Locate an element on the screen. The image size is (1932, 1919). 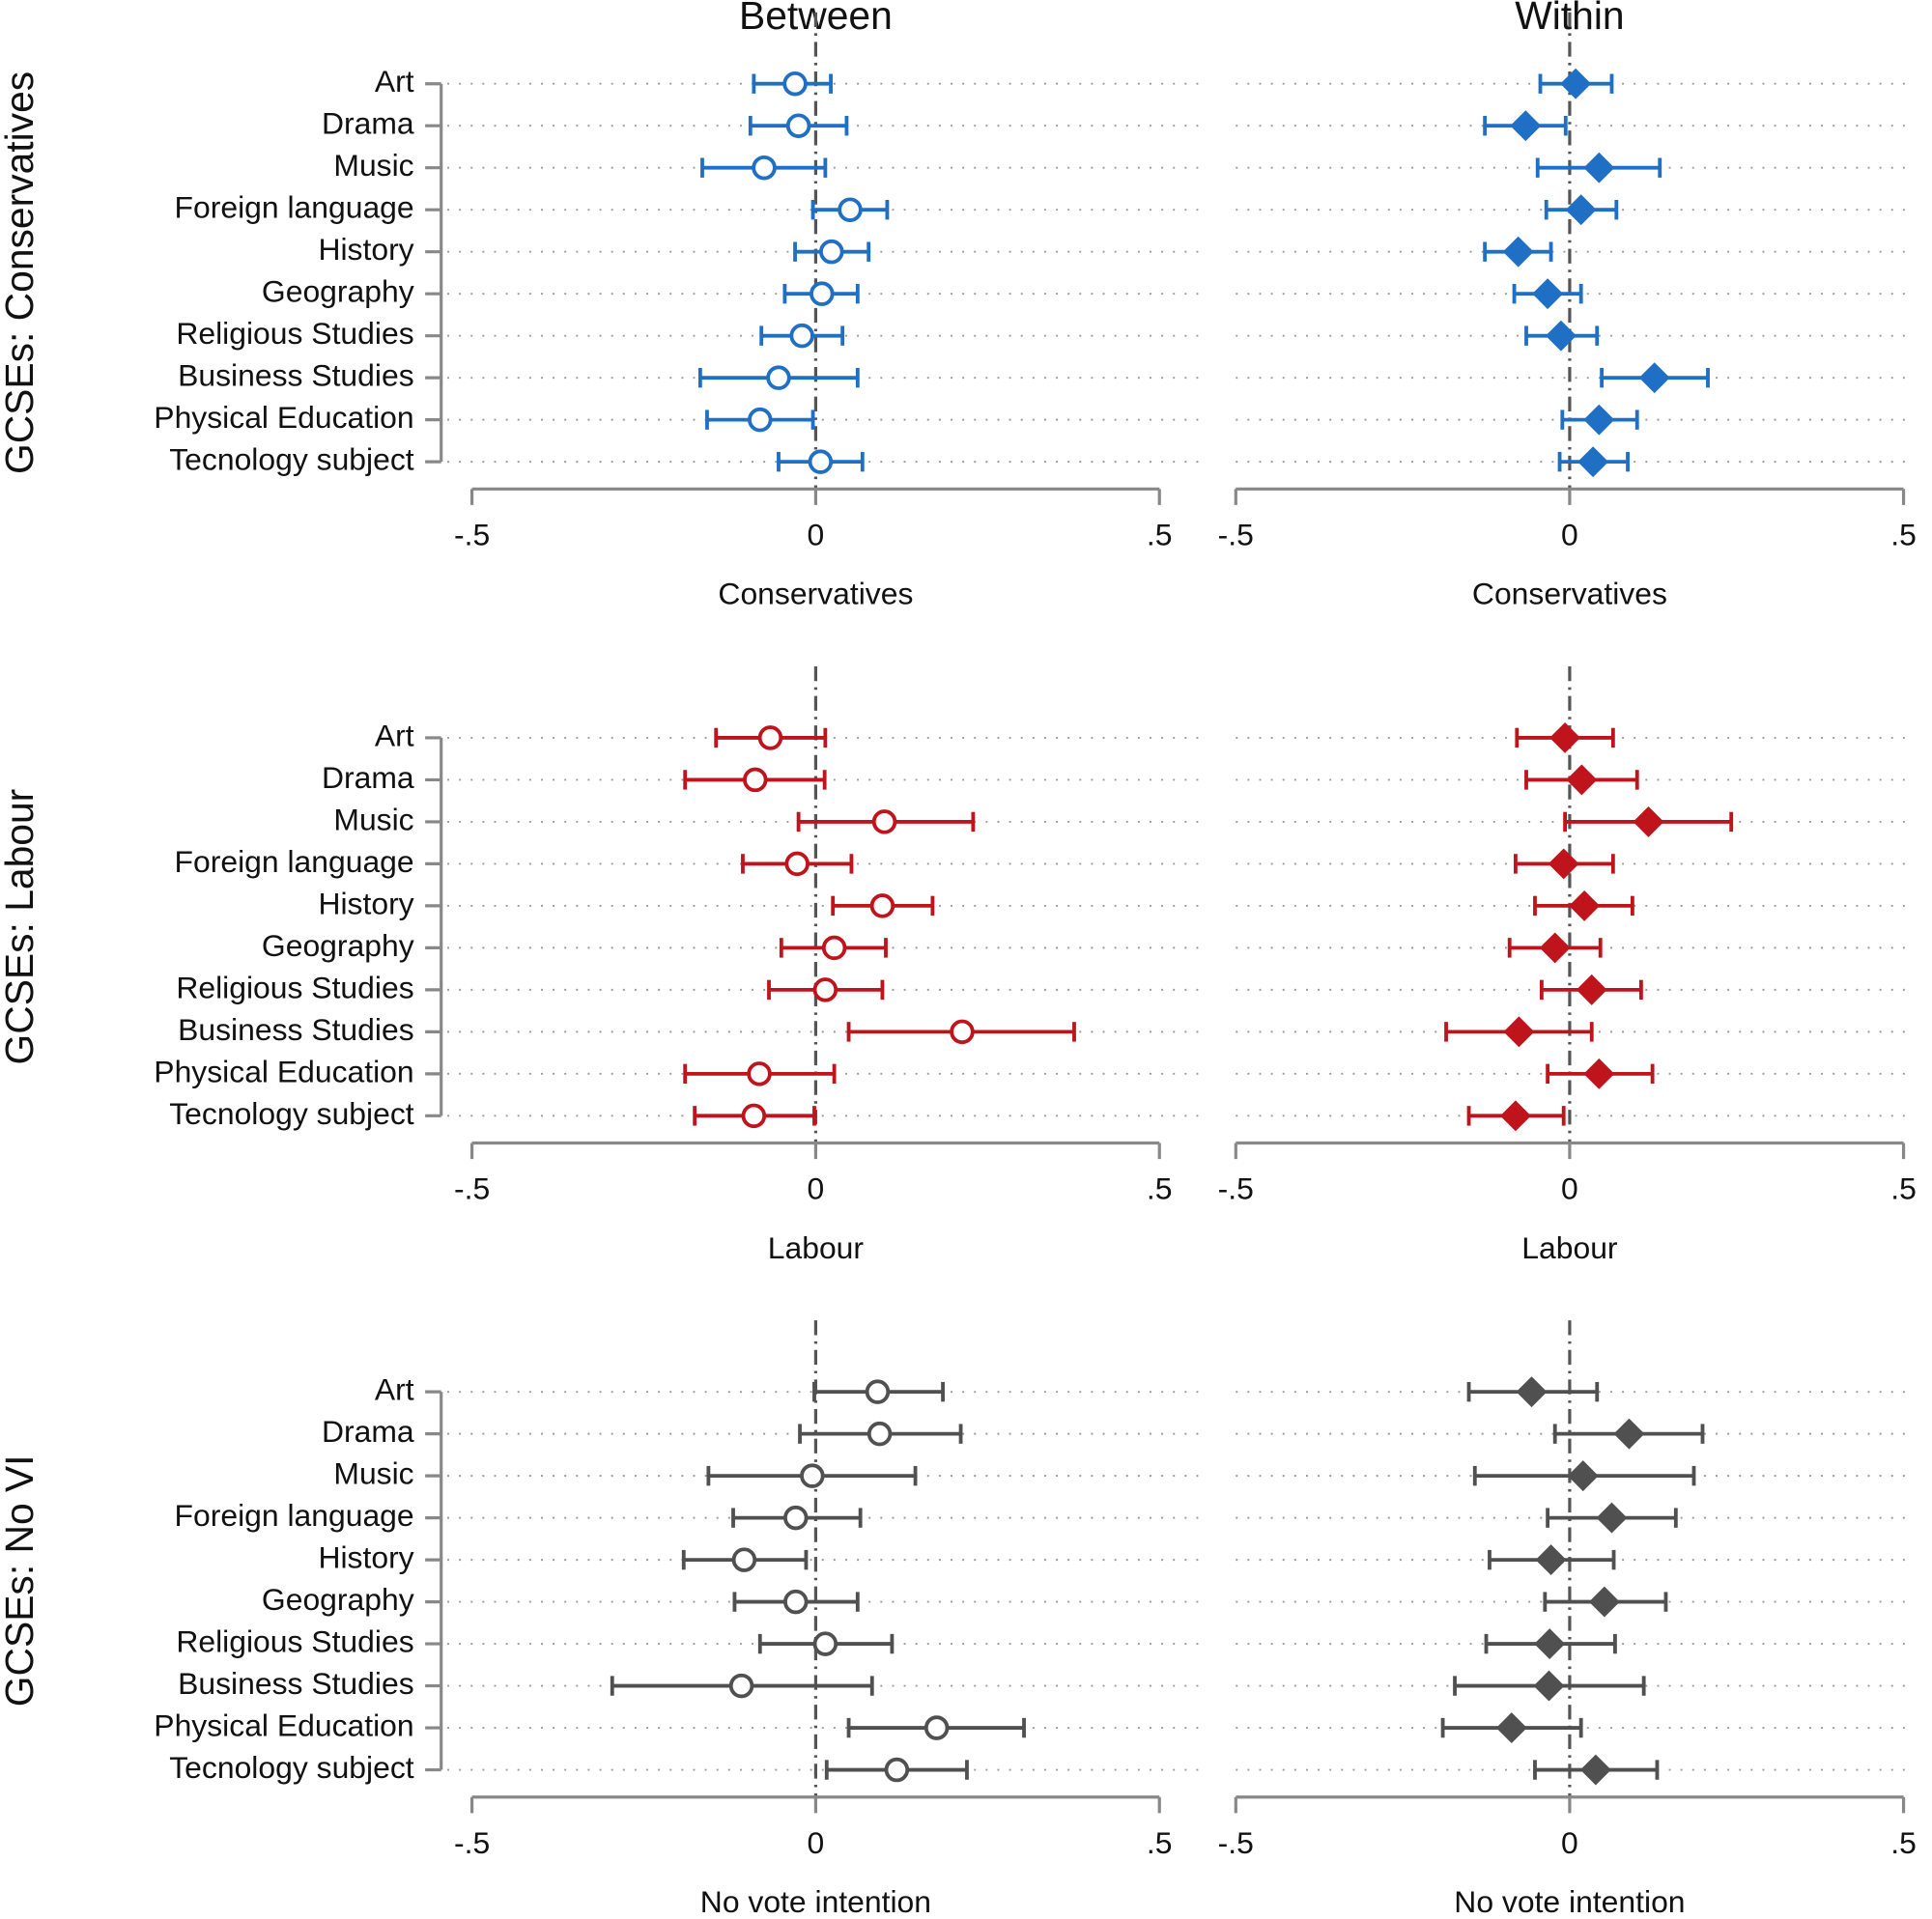
y-axis-title: GCSEs: No VI is located at coordinates (21, 1580).